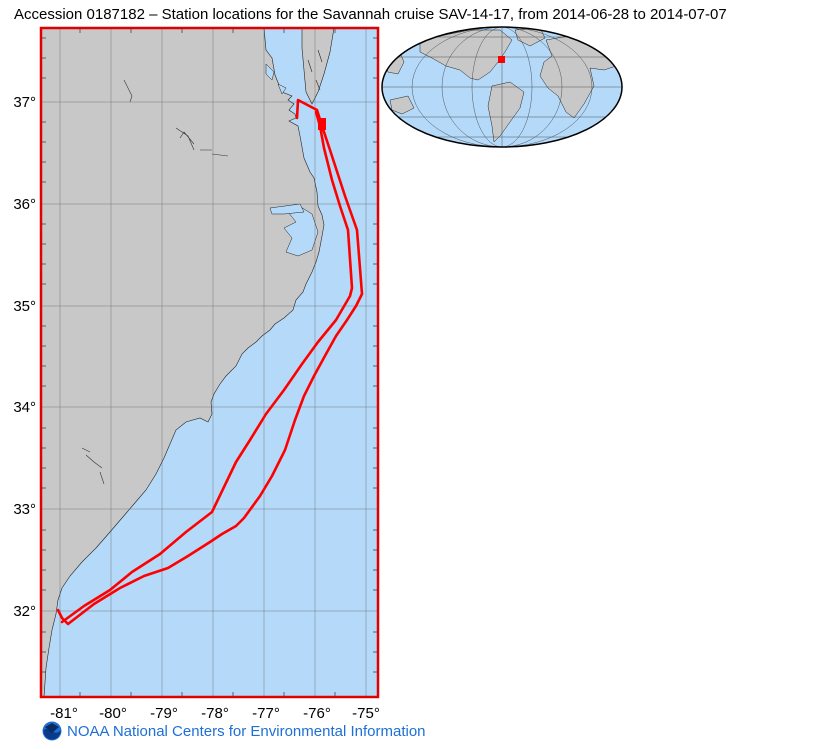 This screenshot has height=749, width=839. Describe the element at coordinates (317, 713) in the screenshot. I see `lon-label-76: -76°` at that location.